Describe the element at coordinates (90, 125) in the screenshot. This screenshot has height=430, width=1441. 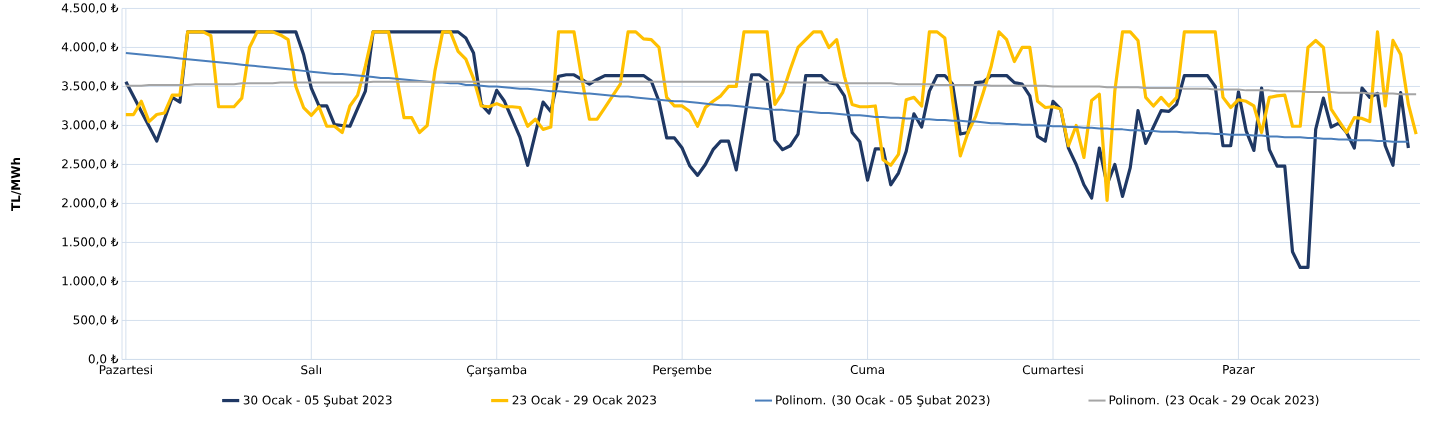
I see `y-tick-label: 3.000,0 ₺` at that location.